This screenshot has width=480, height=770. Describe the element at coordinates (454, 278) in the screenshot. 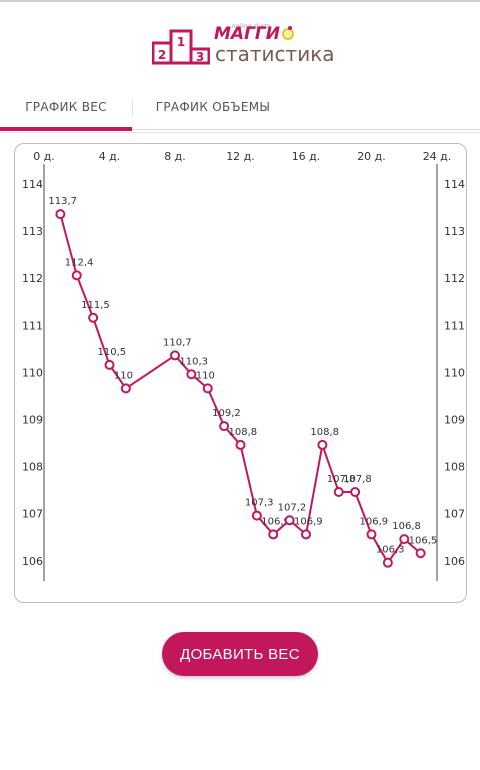

I see `y-tick-label-right: 112` at that location.